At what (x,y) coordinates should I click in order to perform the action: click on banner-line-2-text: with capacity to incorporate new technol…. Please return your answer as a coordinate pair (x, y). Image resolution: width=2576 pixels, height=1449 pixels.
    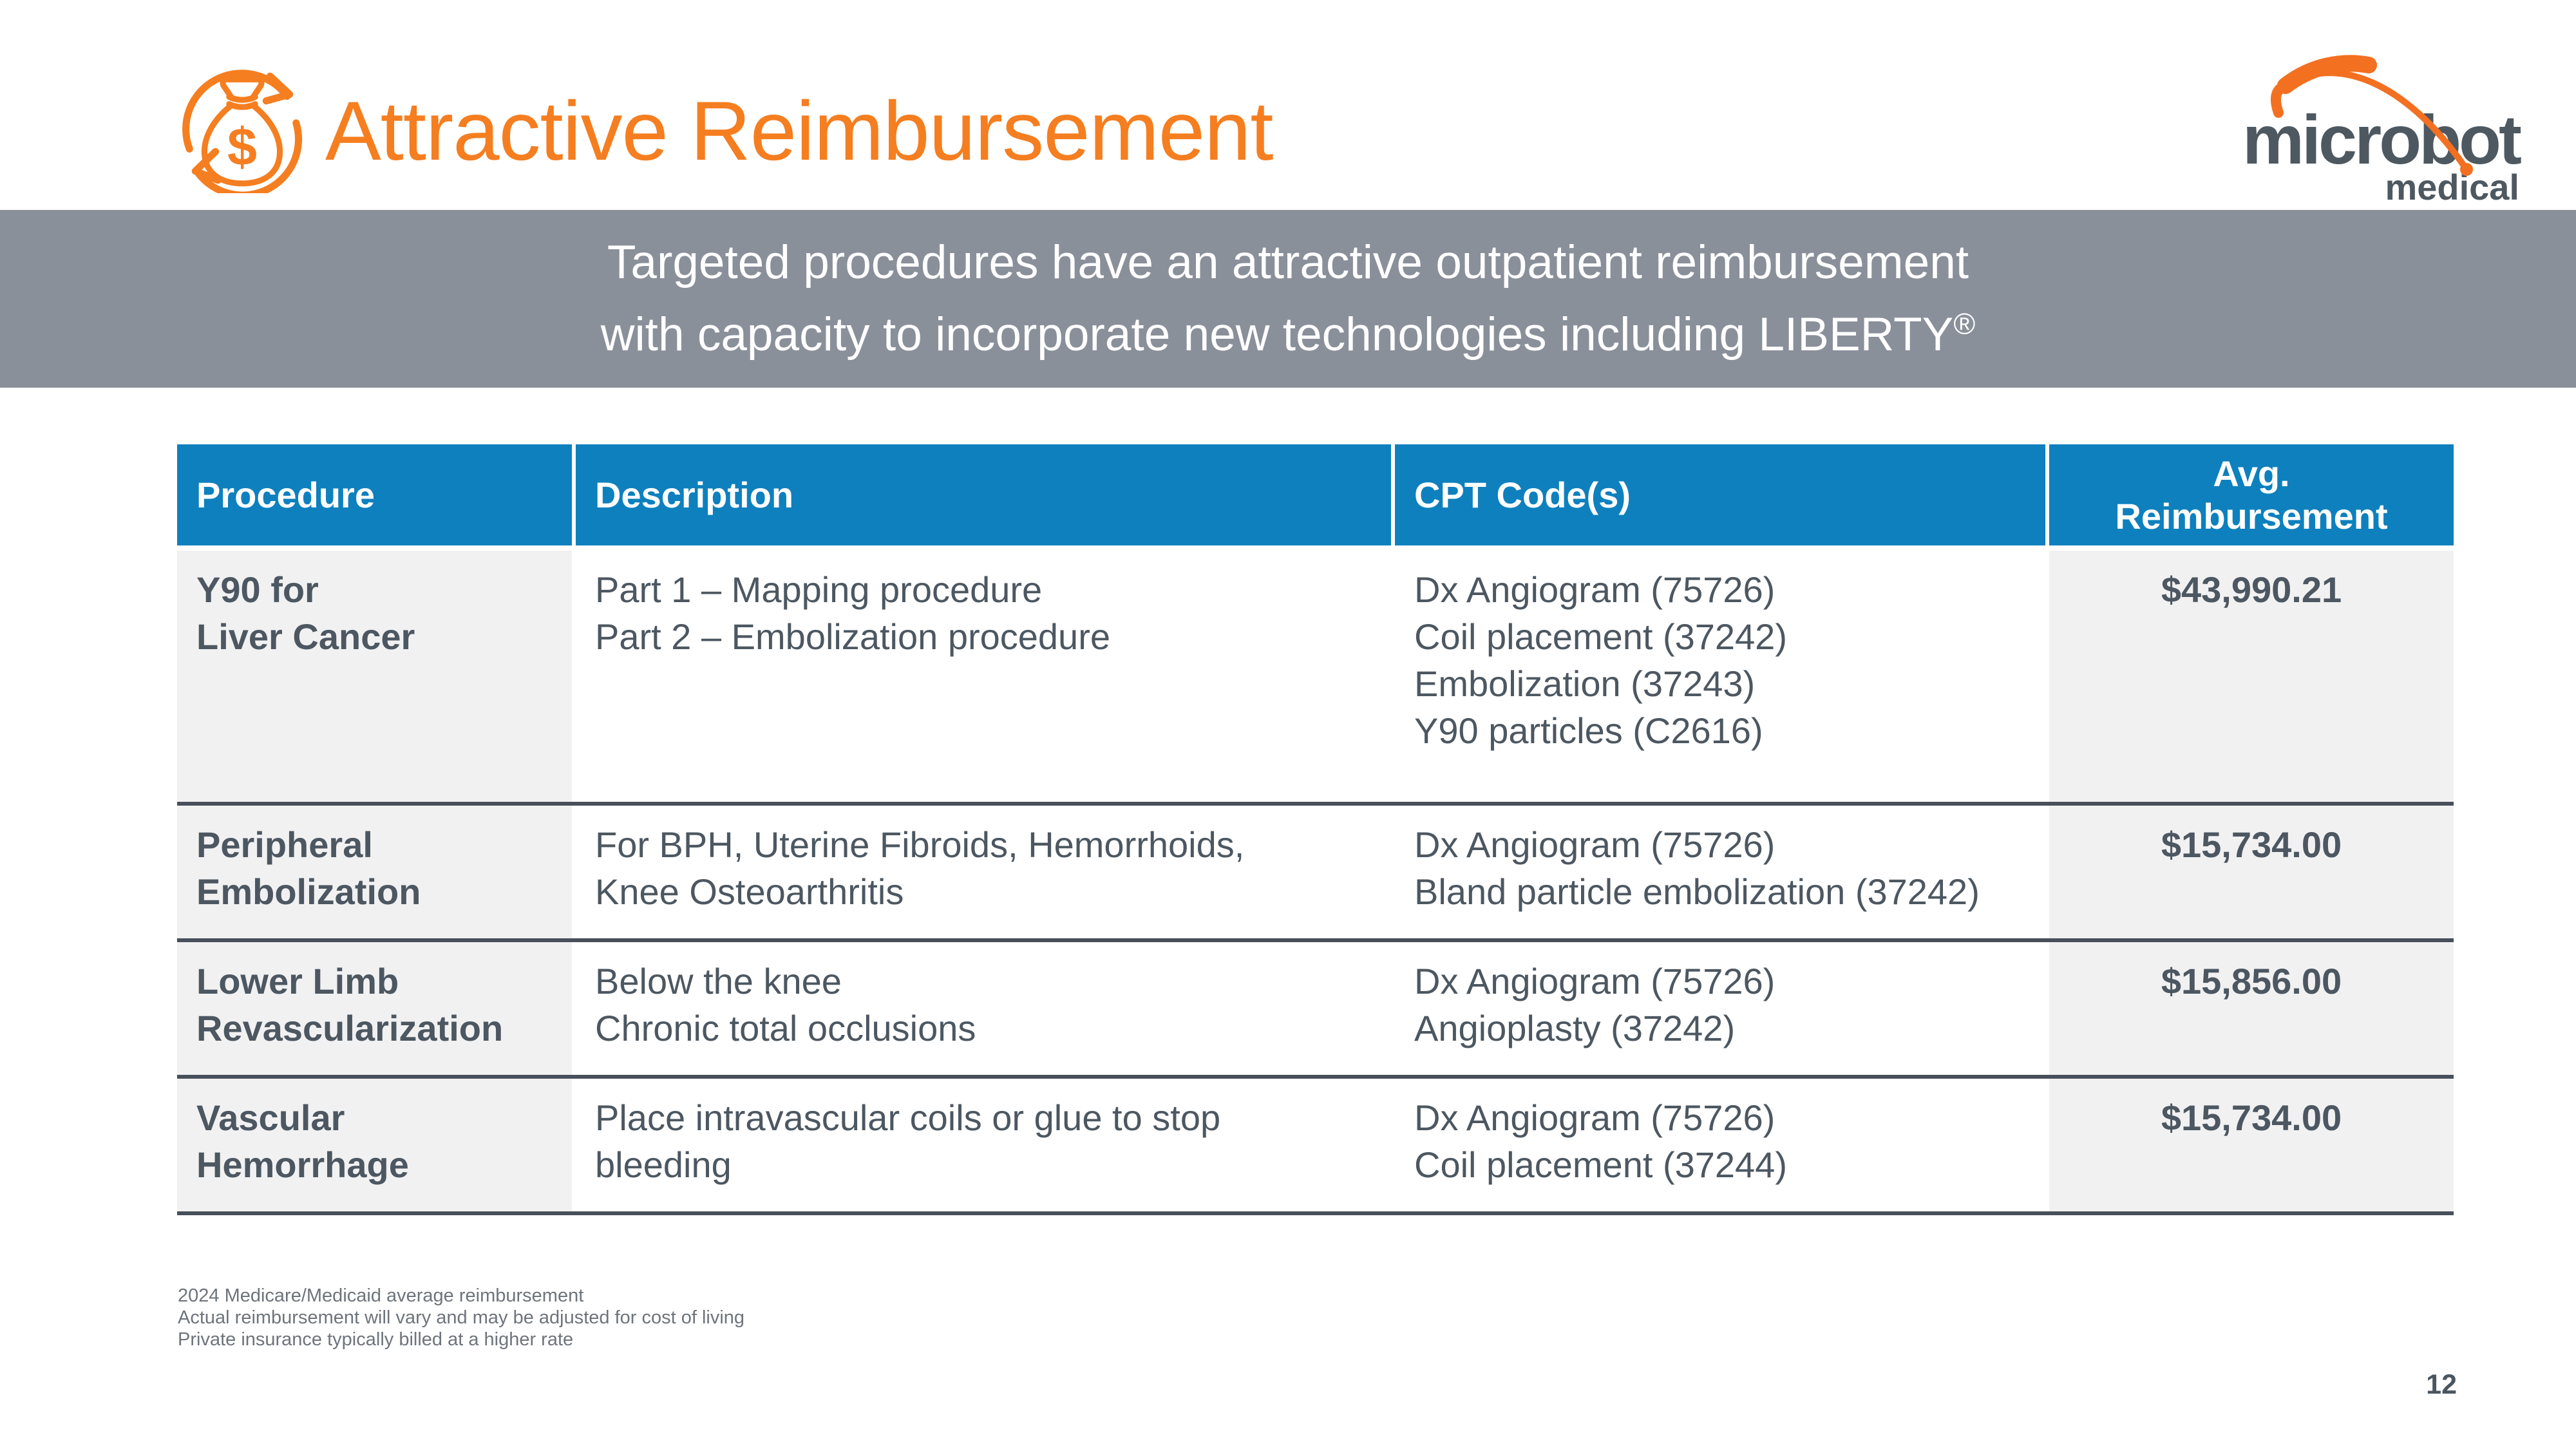
    Looking at the image, I should click on (1277, 334).